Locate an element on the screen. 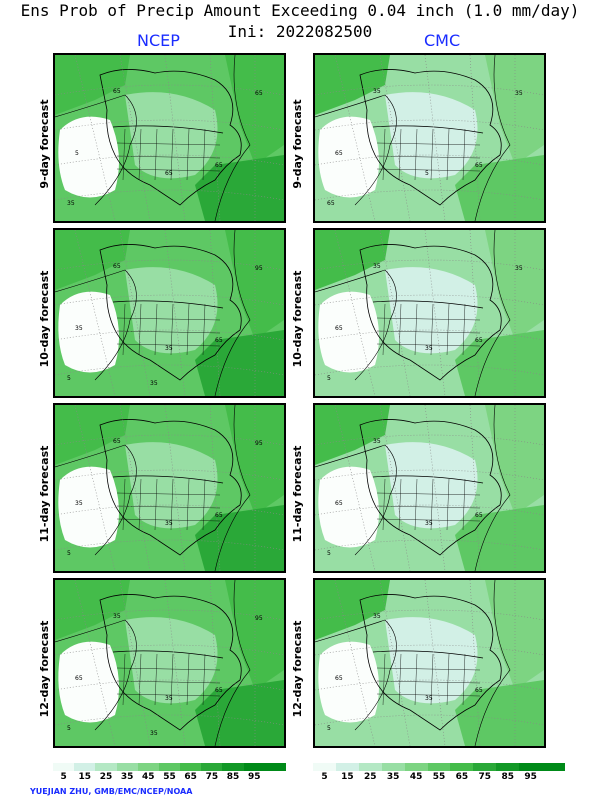 This screenshot has height=800, width=600. map-field: 65 5 35 65 65 65 is located at coordinates (169, 138).